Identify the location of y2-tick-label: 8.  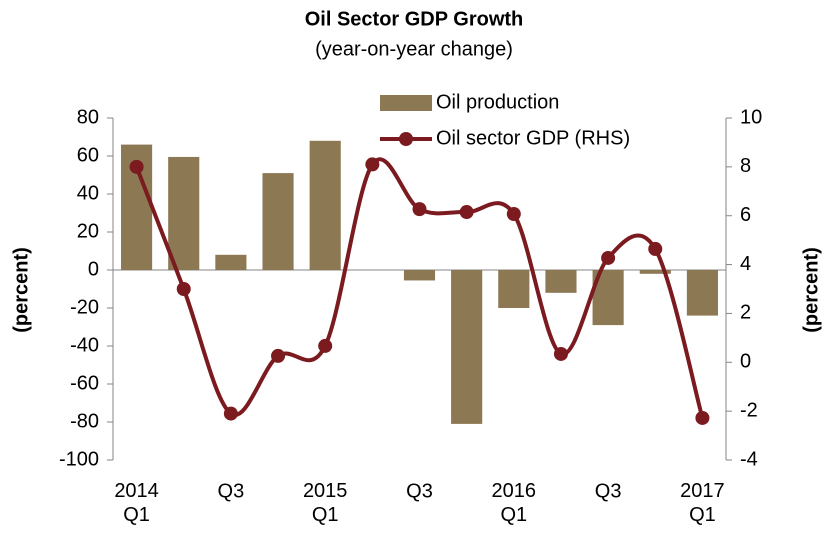
(745, 166).